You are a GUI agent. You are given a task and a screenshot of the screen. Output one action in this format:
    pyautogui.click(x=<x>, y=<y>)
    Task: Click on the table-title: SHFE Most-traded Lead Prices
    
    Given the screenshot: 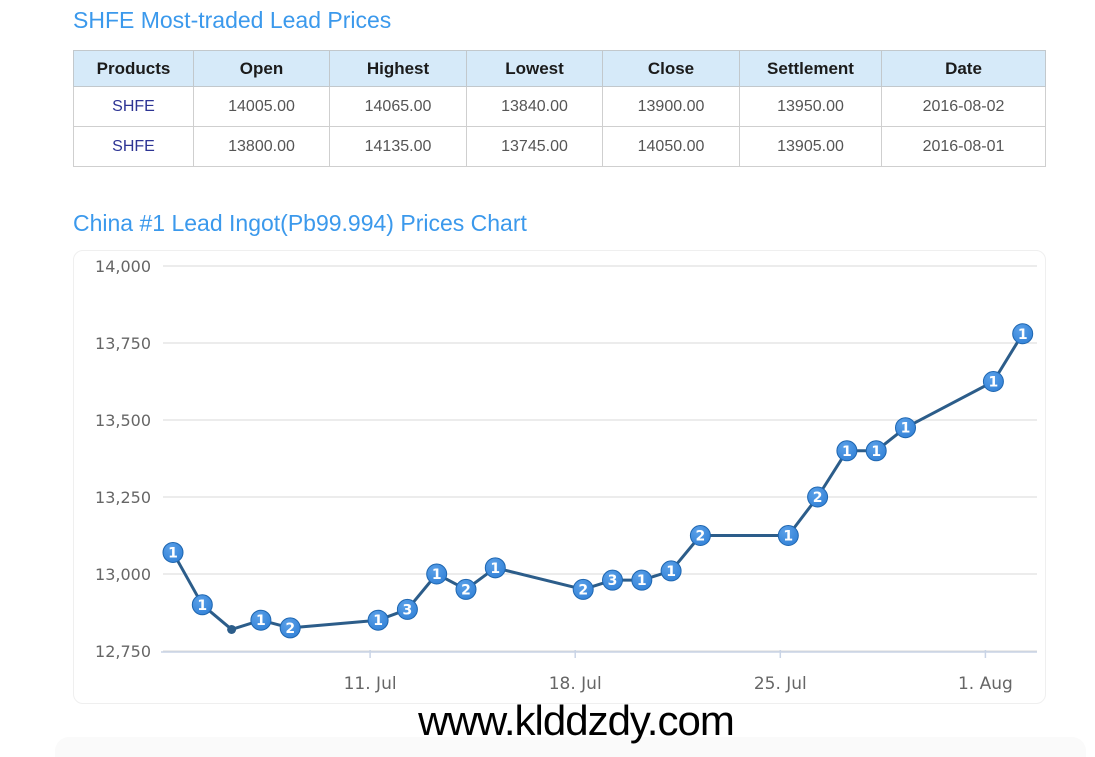 What is the action you would take?
    pyautogui.click(x=232, y=20)
    